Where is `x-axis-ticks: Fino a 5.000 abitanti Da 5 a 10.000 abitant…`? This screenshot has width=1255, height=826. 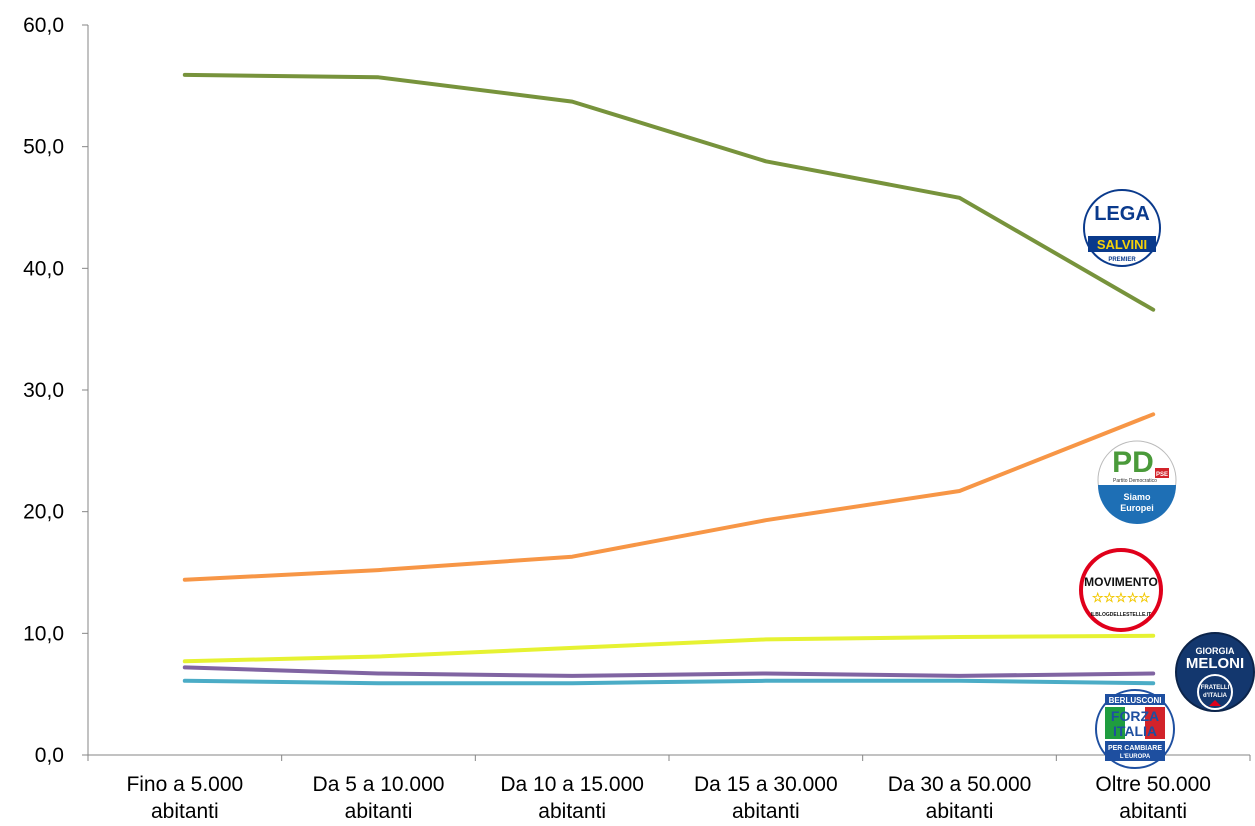 x-axis-ticks: Fino a 5.000 abitanti Da 5 a 10.000 abitant… is located at coordinates (669, 789).